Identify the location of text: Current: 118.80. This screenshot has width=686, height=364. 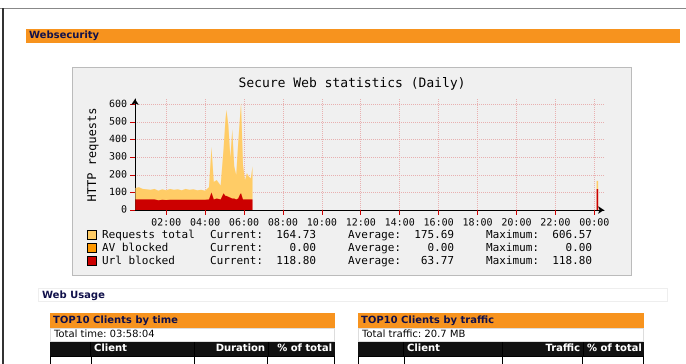
(263, 260).